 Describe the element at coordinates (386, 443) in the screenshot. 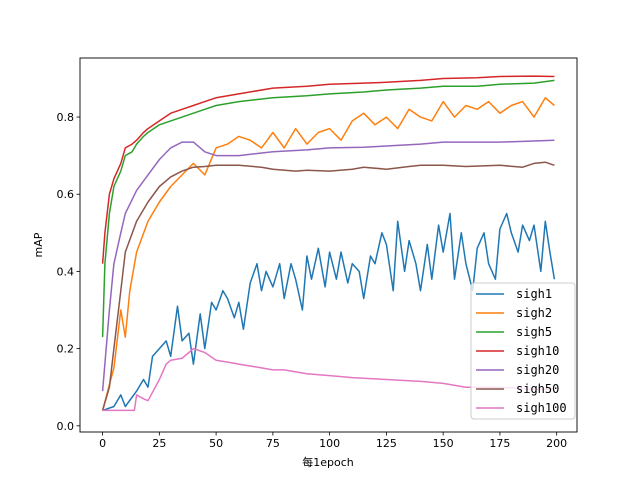

I see `x-tick-label: 125` at that location.